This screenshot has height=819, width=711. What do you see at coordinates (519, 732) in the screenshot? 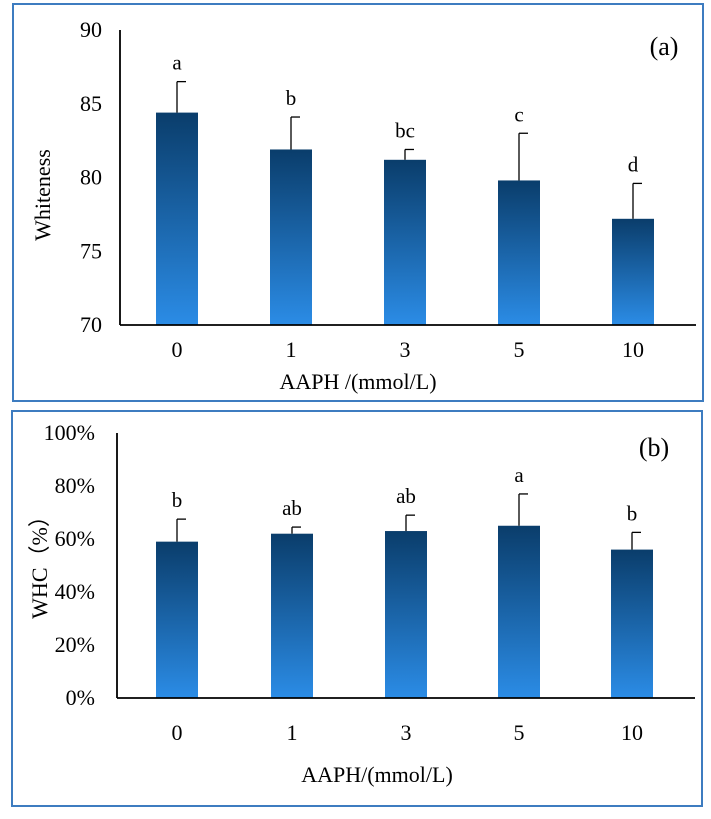
I see `whc-x-tick-label: 5` at bounding box center [519, 732].